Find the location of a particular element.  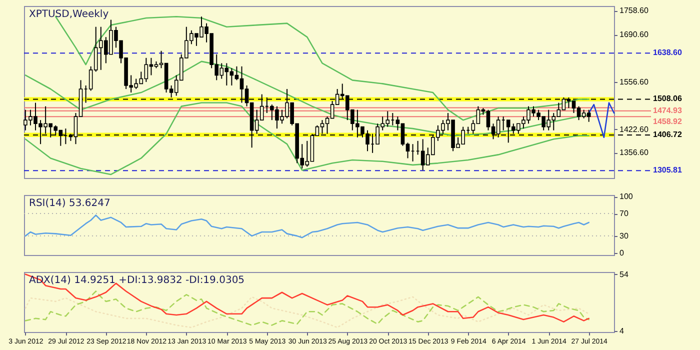

ref-line-label: 1638.60 is located at coordinates (667, 53).